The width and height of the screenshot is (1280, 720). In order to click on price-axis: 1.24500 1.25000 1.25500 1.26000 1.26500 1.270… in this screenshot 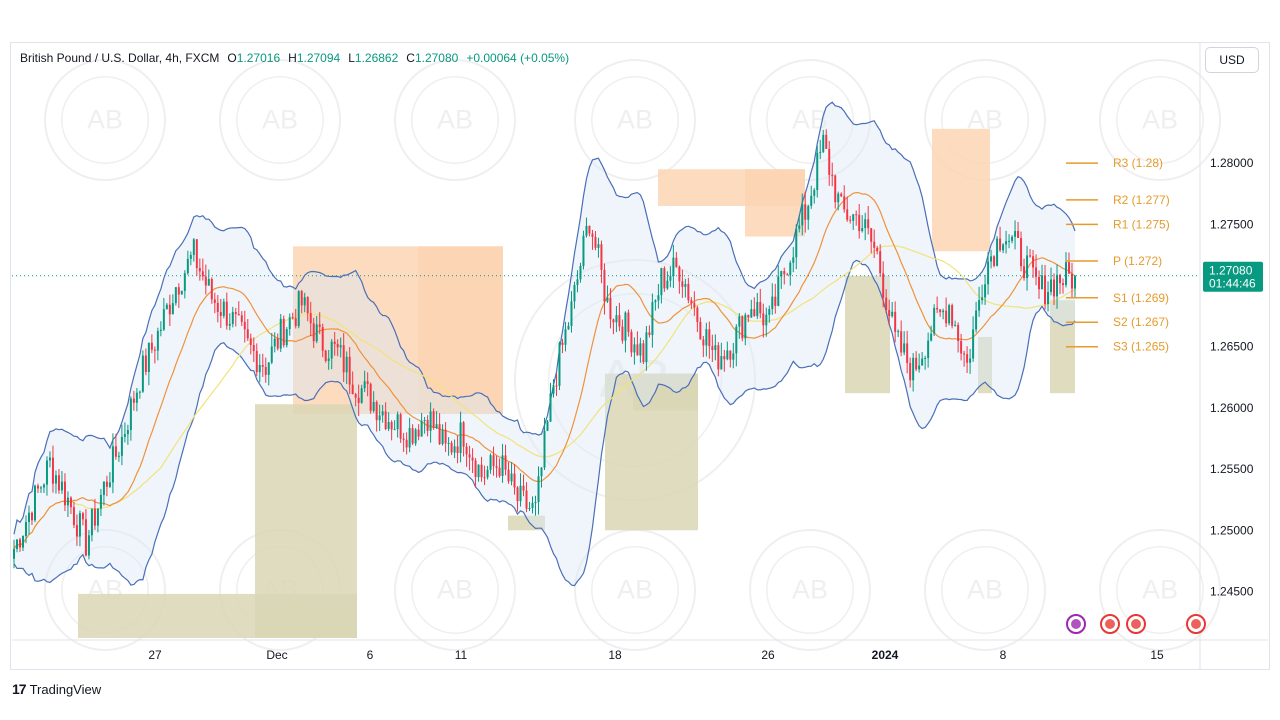, I will do `click(1233, 377)`.